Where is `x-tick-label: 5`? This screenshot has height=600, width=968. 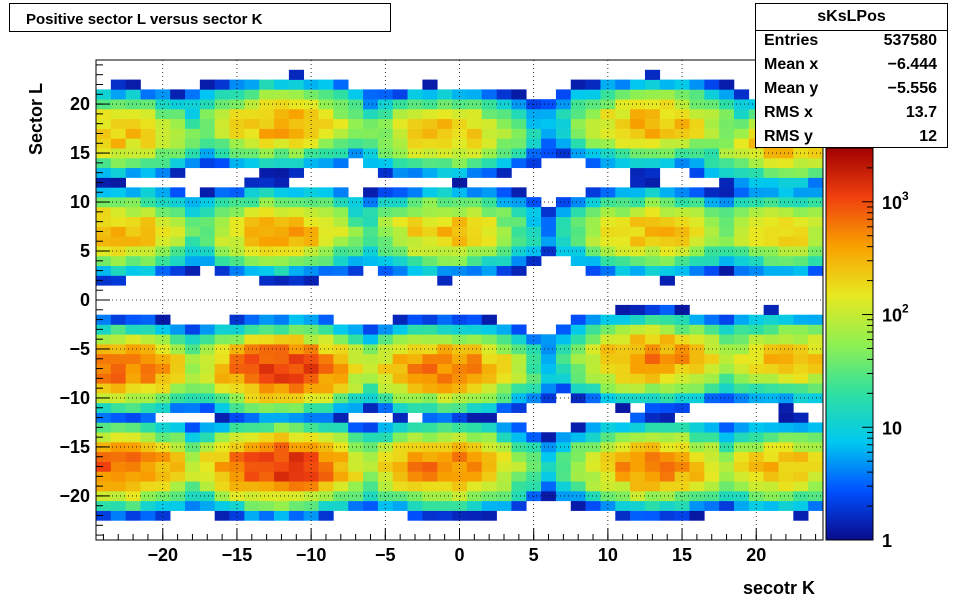
x-tick-label: 5 is located at coordinates (534, 555).